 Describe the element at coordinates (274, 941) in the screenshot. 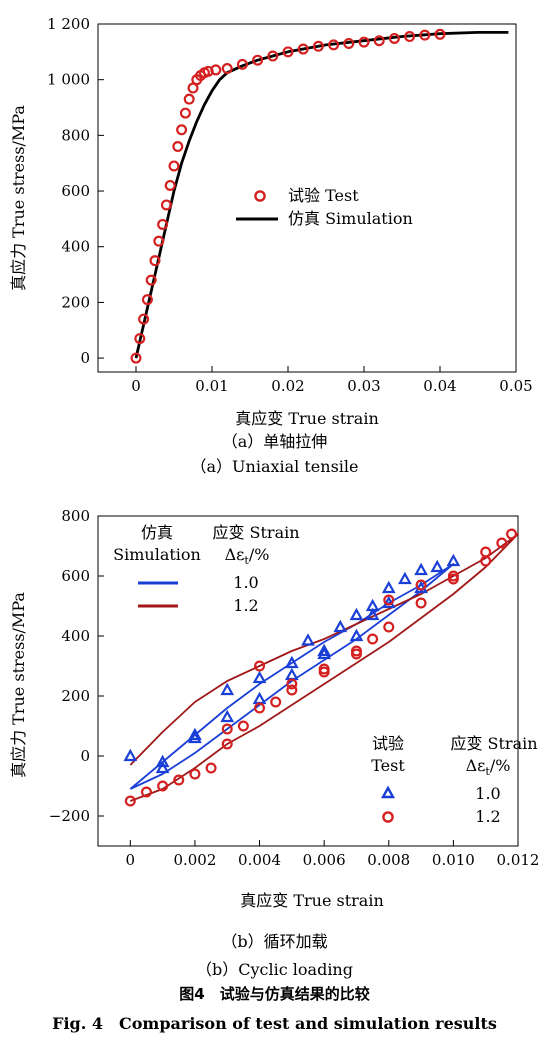

I see `caption-b-cn: （b）循环加载` at that location.